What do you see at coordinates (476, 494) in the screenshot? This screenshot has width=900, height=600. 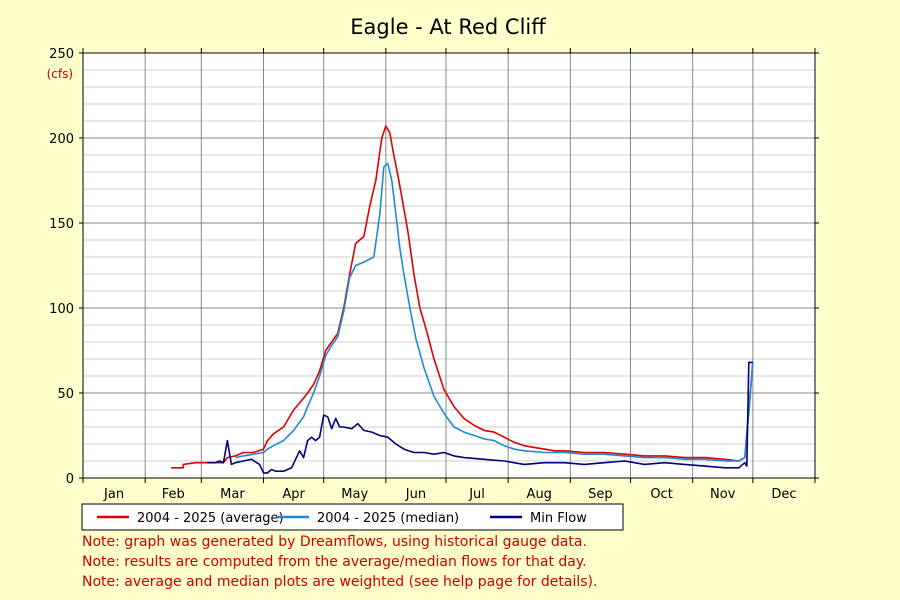 I see `x-tick-label: Jul` at bounding box center [476, 494].